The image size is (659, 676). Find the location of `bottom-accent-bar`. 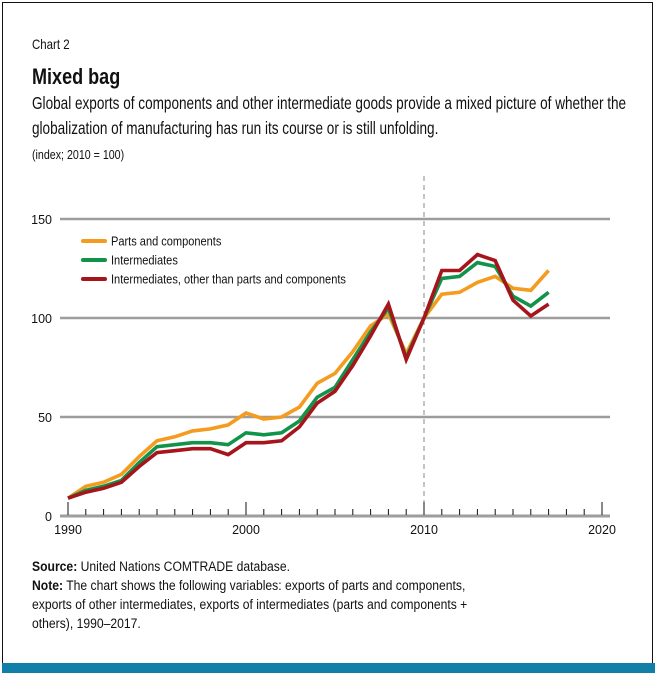

bottom-accent-bar is located at coordinates (328, 668).